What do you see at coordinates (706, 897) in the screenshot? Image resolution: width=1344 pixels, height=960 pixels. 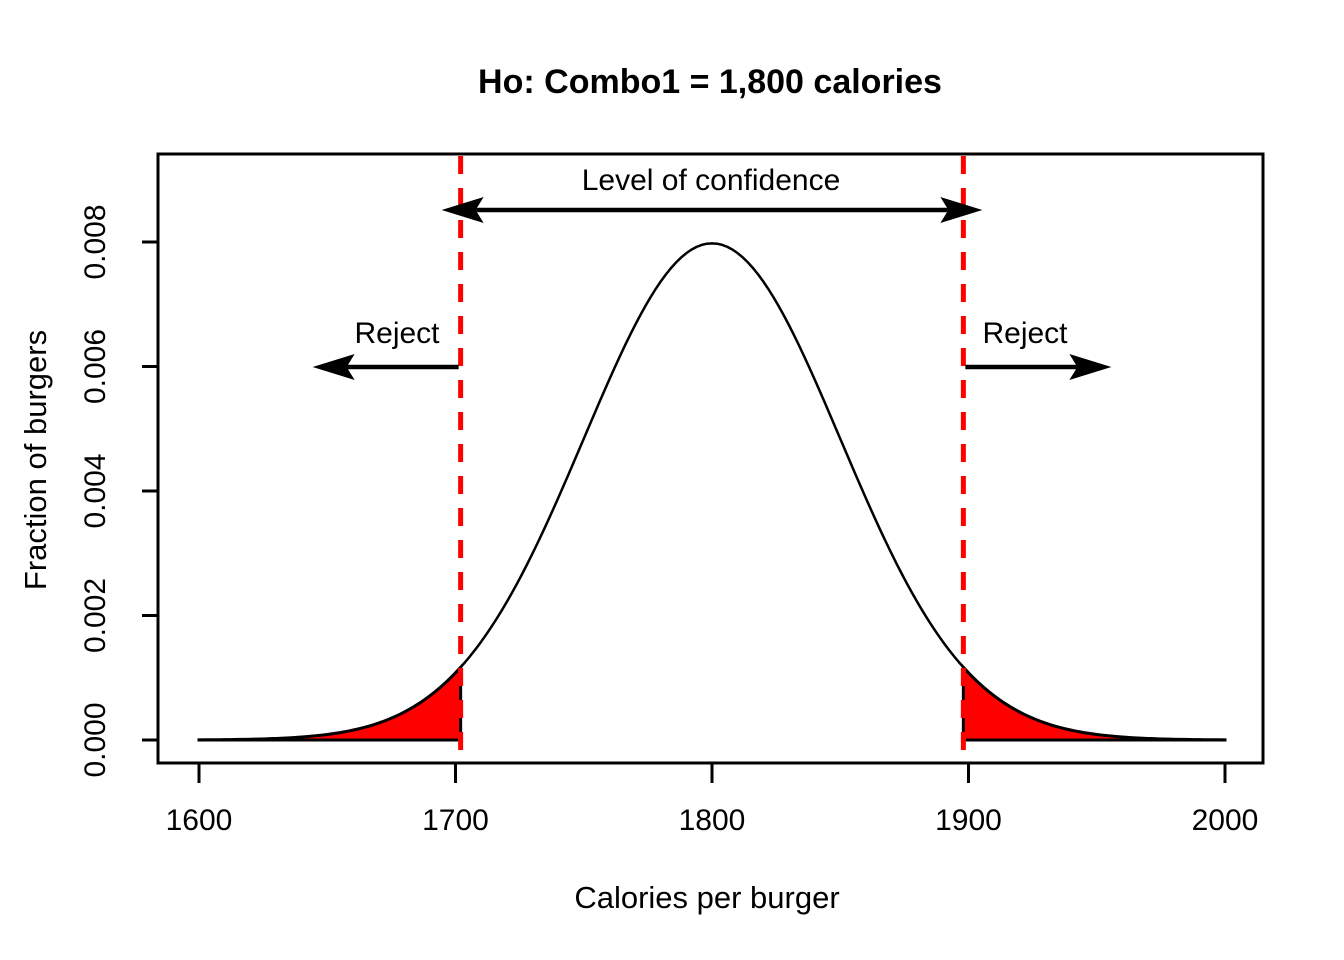 I see `x-axis-title: Calories per burger` at bounding box center [706, 897].